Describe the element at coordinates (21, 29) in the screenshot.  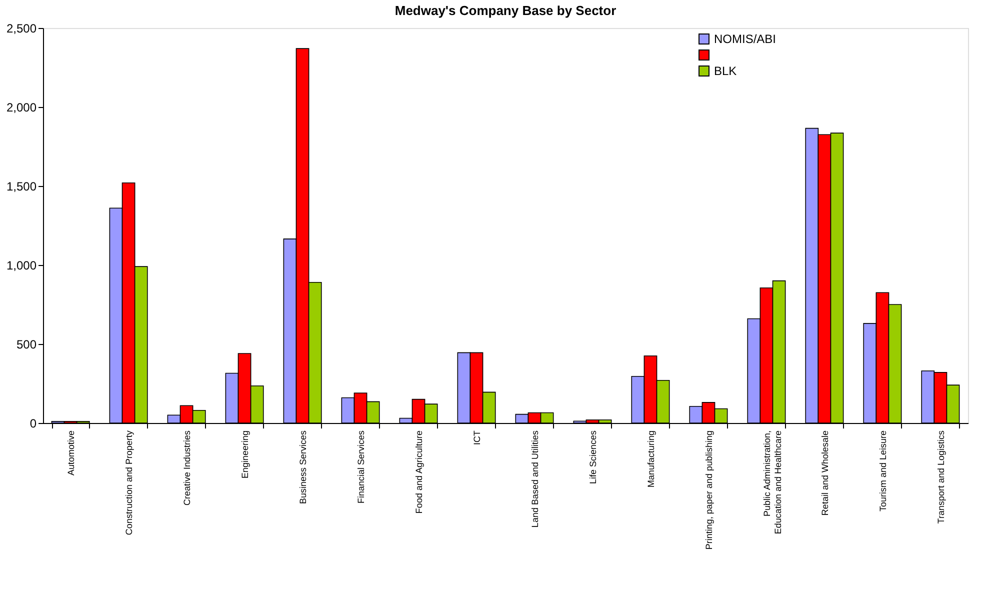
I see `y-tick-label: 2,500` at that location.